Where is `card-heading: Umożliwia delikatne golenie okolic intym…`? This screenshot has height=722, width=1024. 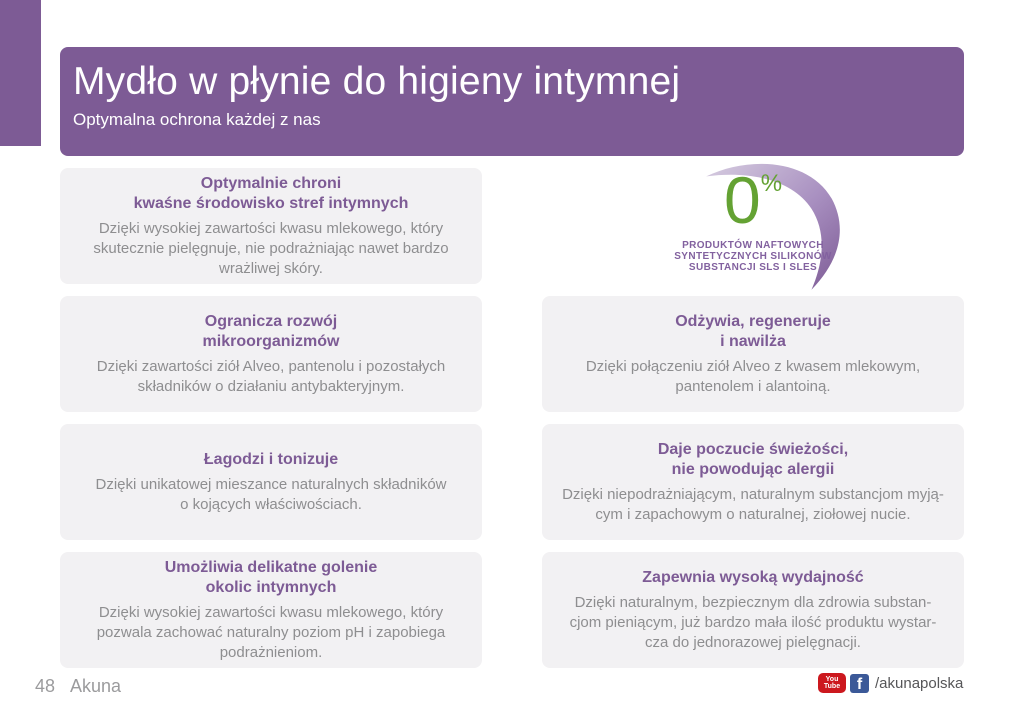
card-heading: Umożliwia delikatne golenie okolic intym… is located at coordinates (271, 577).